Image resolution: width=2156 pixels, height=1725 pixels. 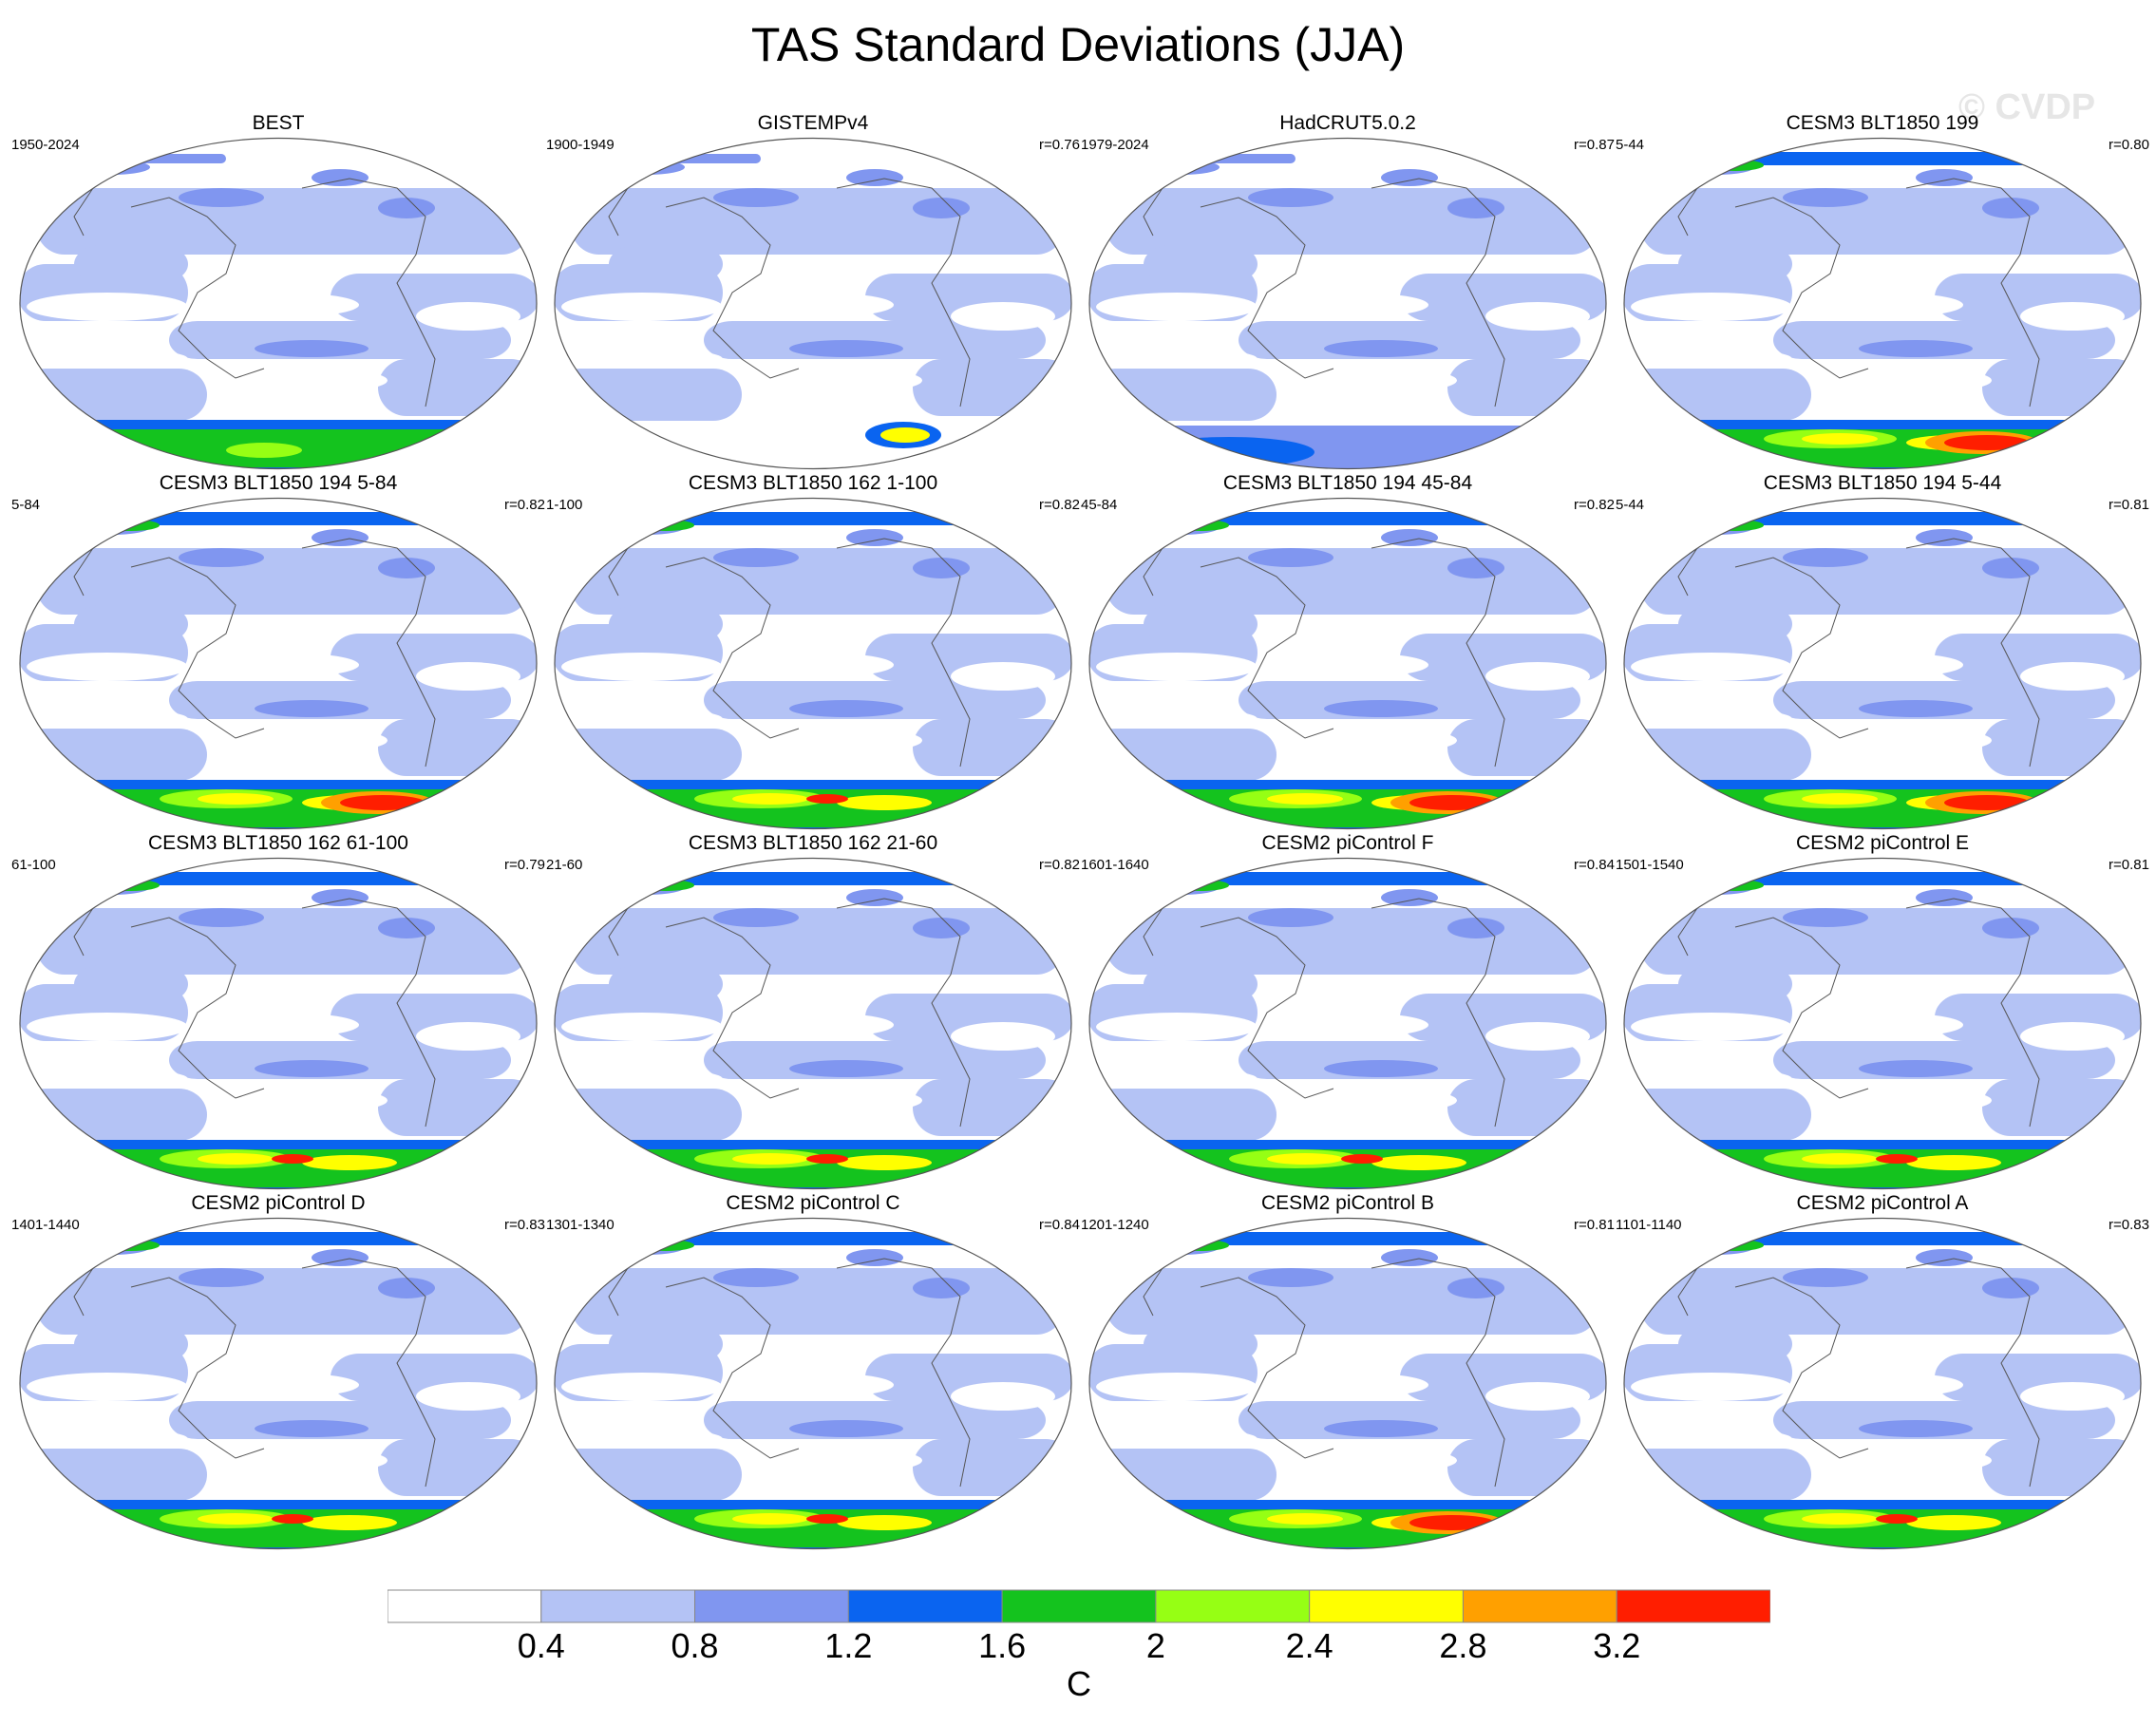 I want to click on map-panel: BEST 1950-2024, so click(x=278, y=292).